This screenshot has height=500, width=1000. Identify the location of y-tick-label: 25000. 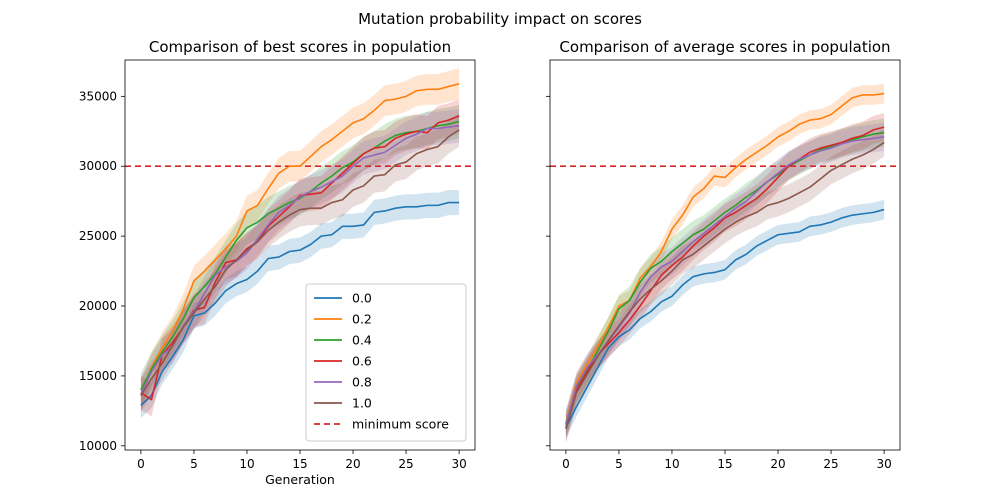
(98, 236).